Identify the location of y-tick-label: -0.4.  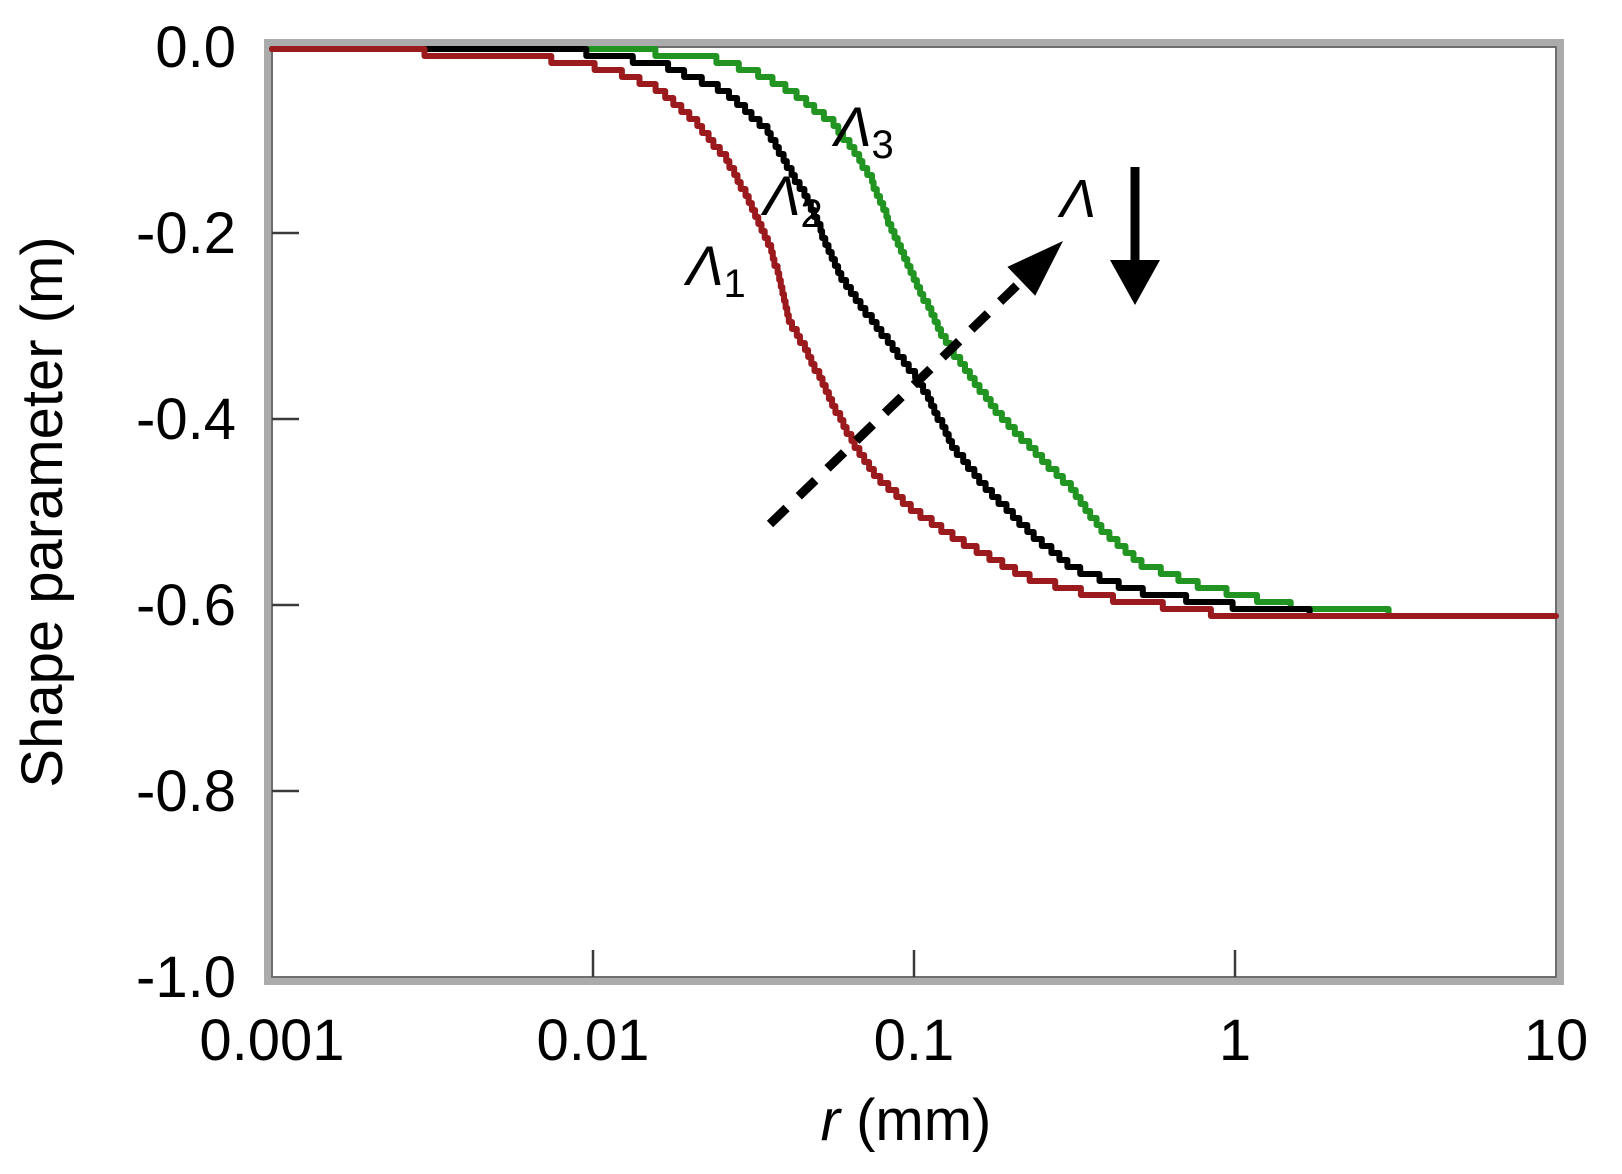
(186, 419).